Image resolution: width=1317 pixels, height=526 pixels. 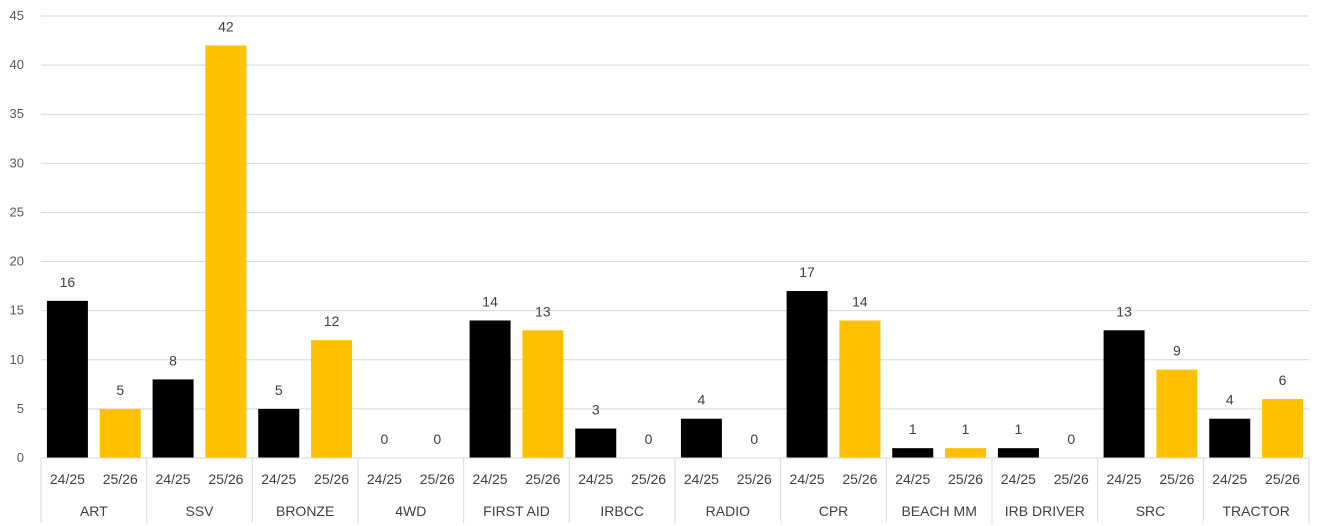 What do you see at coordinates (17, 113) in the screenshot?
I see `y-tick-label: 35` at bounding box center [17, 113].